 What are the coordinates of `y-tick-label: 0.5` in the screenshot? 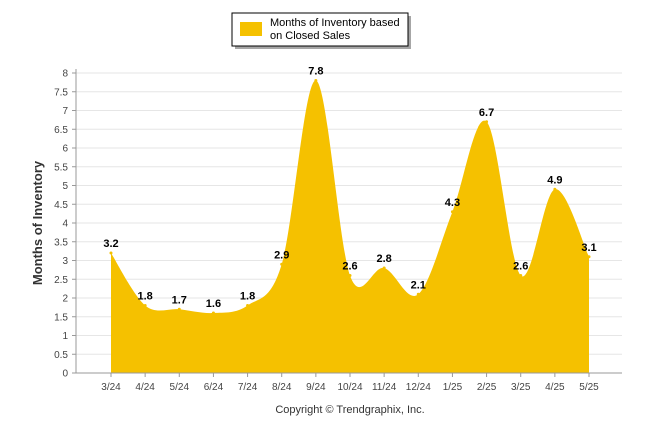 It's located at (61, 355).